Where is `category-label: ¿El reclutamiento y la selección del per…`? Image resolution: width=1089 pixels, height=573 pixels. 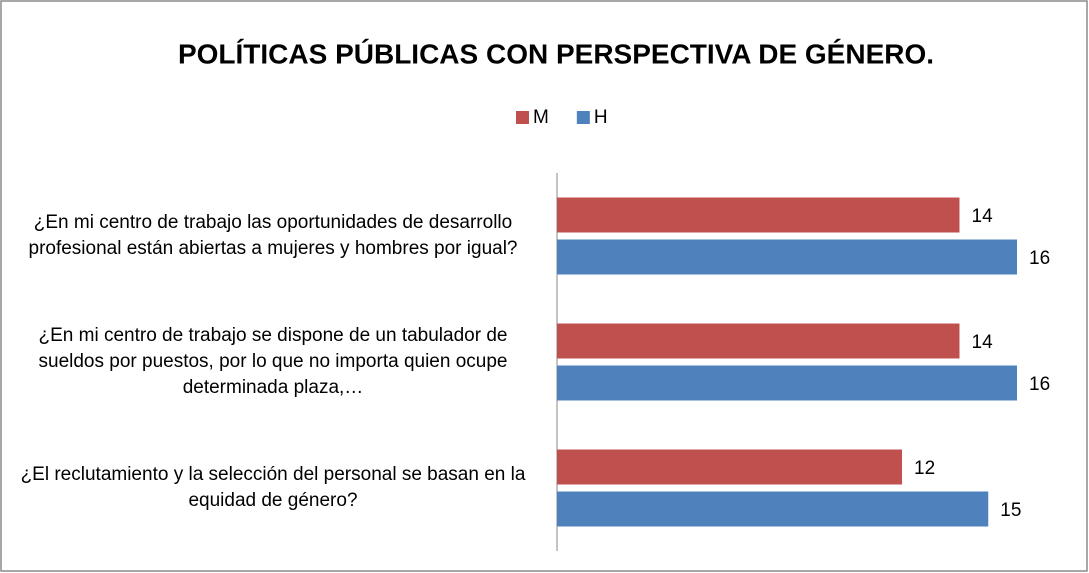
category-label: ¿El reclutamiento y la selección del per… is located at coordinates (273, 487).